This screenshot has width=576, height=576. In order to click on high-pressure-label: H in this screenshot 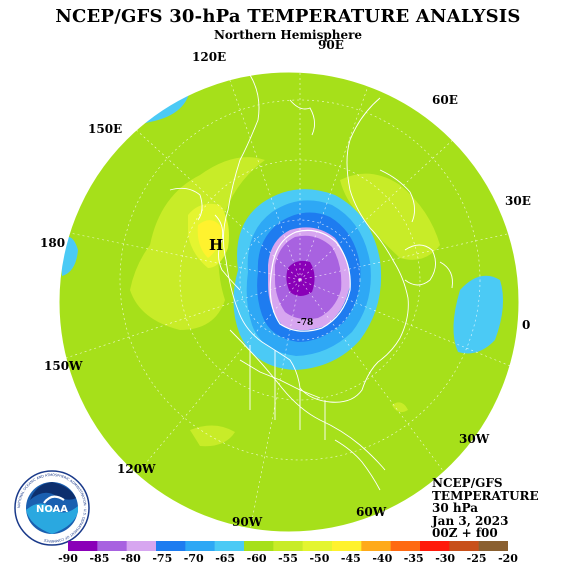, I will do `click(216, 245)`.